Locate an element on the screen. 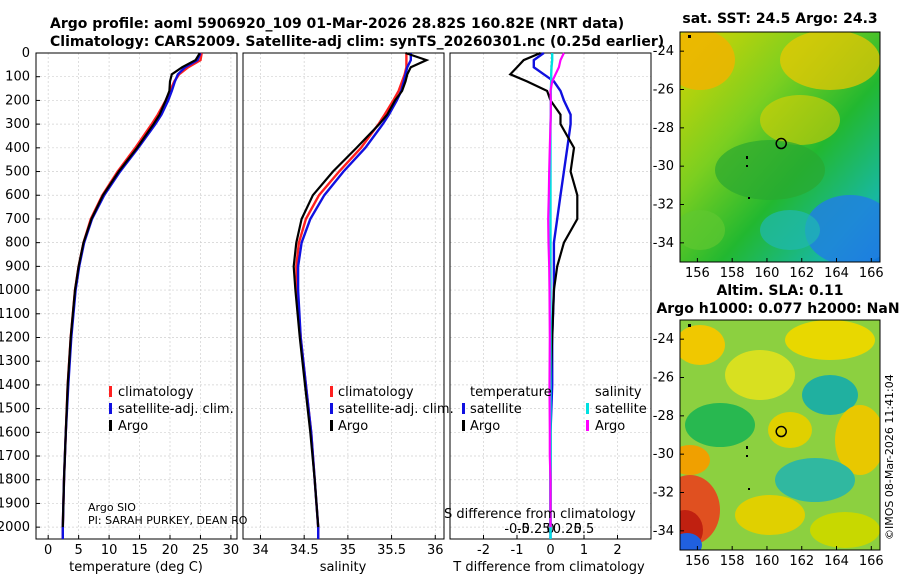  top-tick-label: 0.5 is located at coordinates (584, 529).